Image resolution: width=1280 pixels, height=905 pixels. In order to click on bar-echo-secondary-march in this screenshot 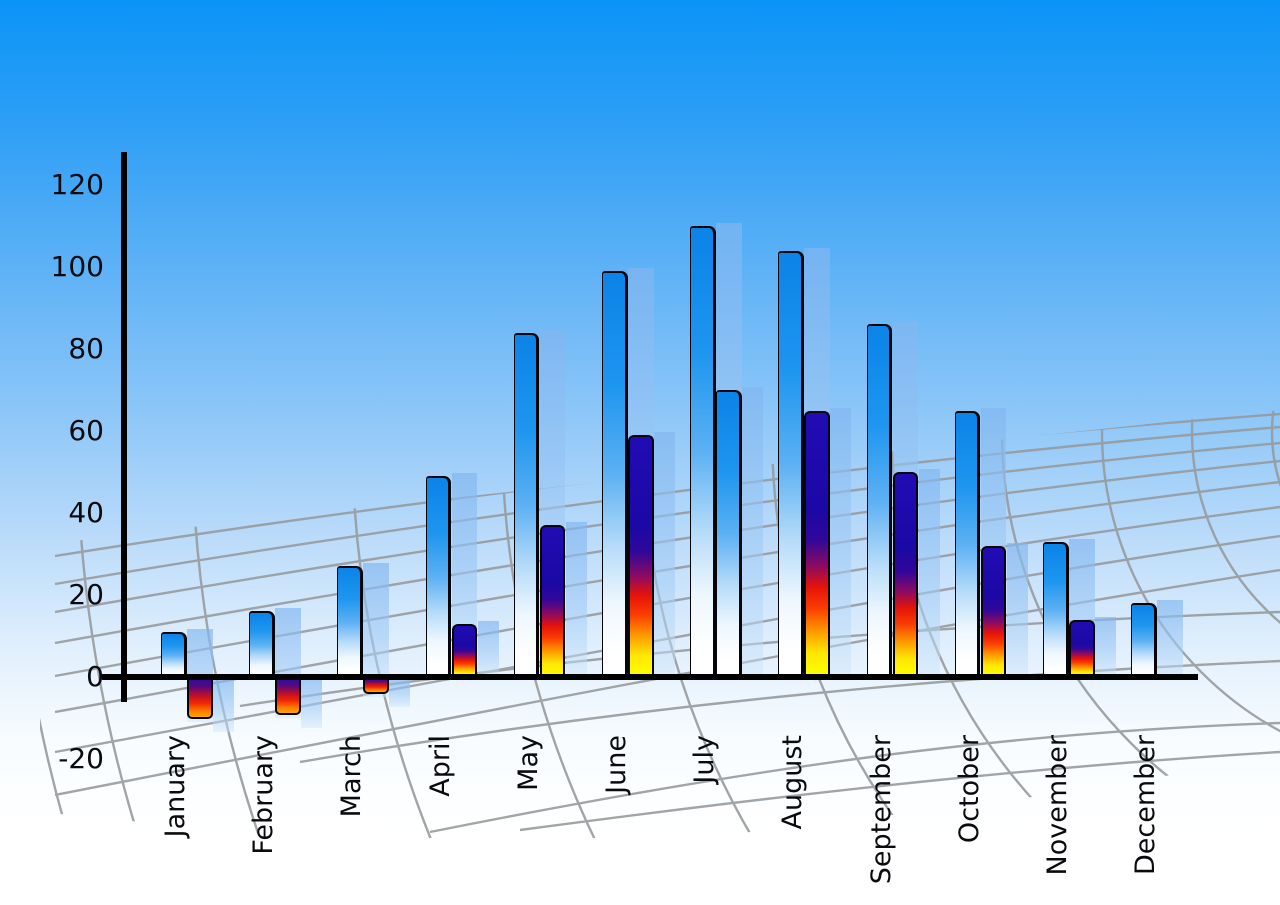, I will do `click(400, 693)`.